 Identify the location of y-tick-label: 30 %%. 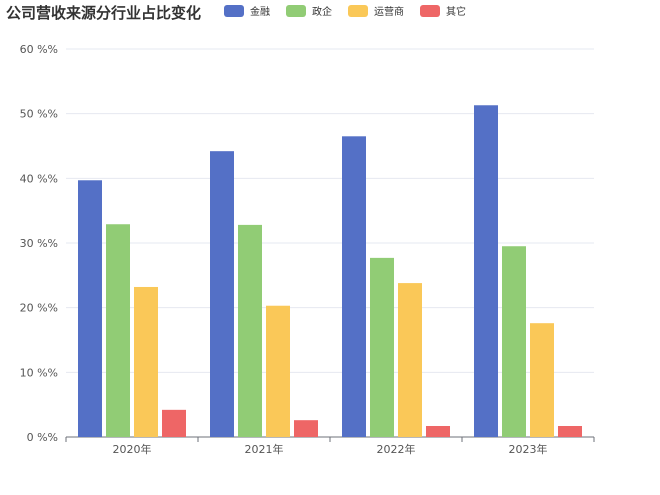
(39, 243).